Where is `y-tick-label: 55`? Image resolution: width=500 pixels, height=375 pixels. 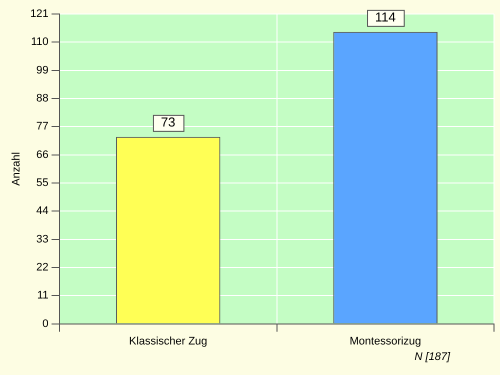 y-tick-label: 55 is located at coordinates (42, 183).